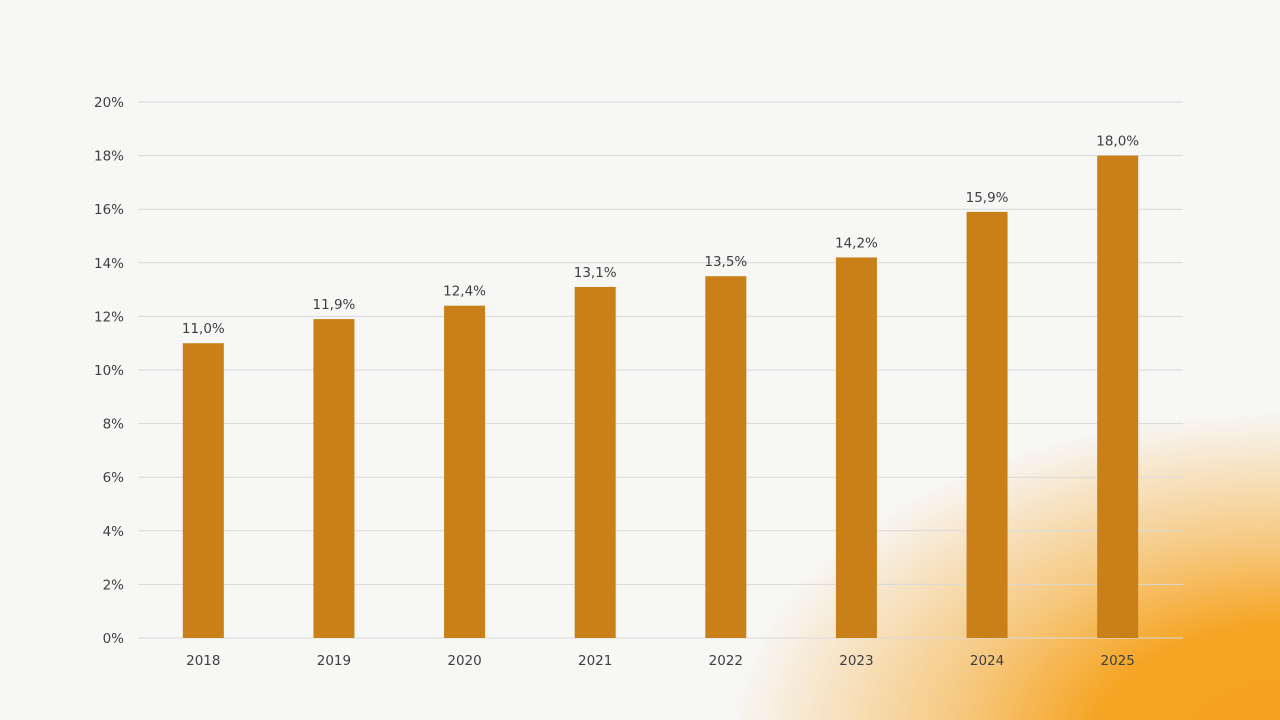  What do you see at coordinates (114, 425) in the screenshot?
I see `y-tick-label: 8%` at bounding box center [114, 425].